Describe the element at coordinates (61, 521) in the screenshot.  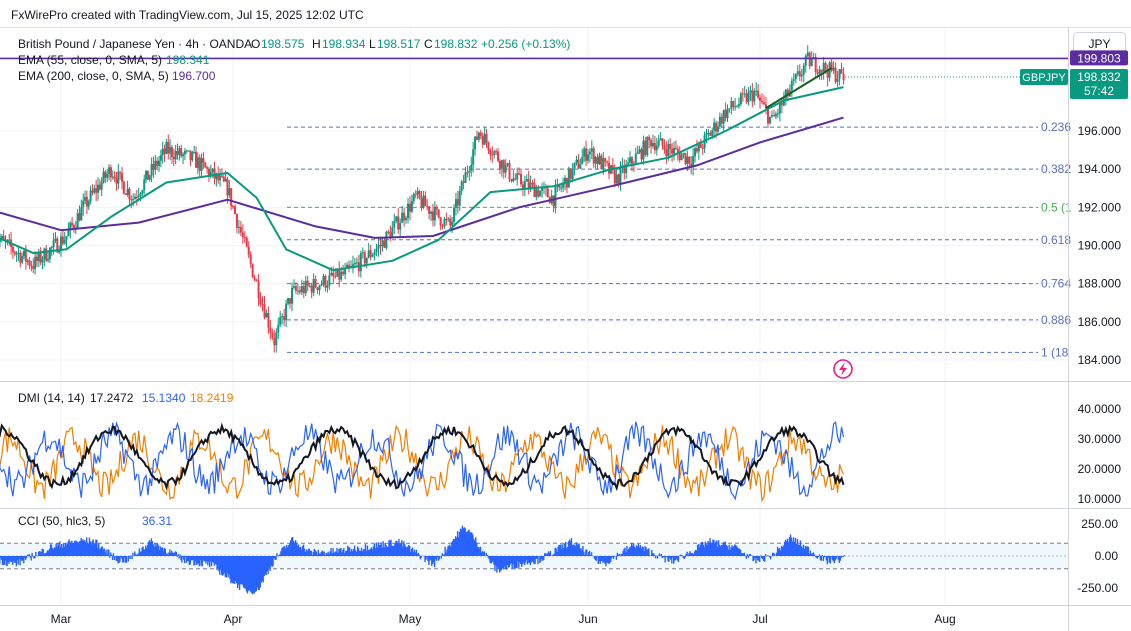
I see `cci-legend-label: CCI (50, hlc3, 5)` at that location.